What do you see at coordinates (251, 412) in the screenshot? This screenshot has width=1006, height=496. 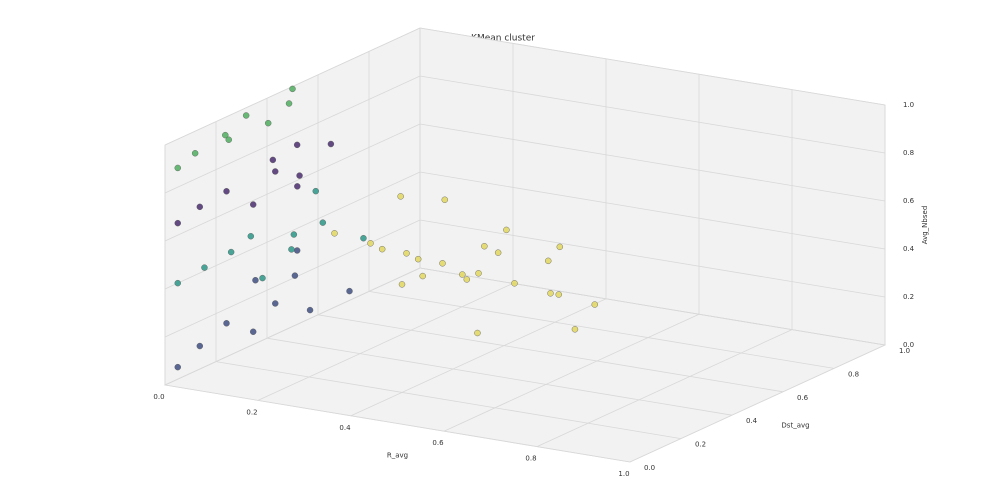 I see `x-tick-label: 0.2` at bounding box center [251, 412].